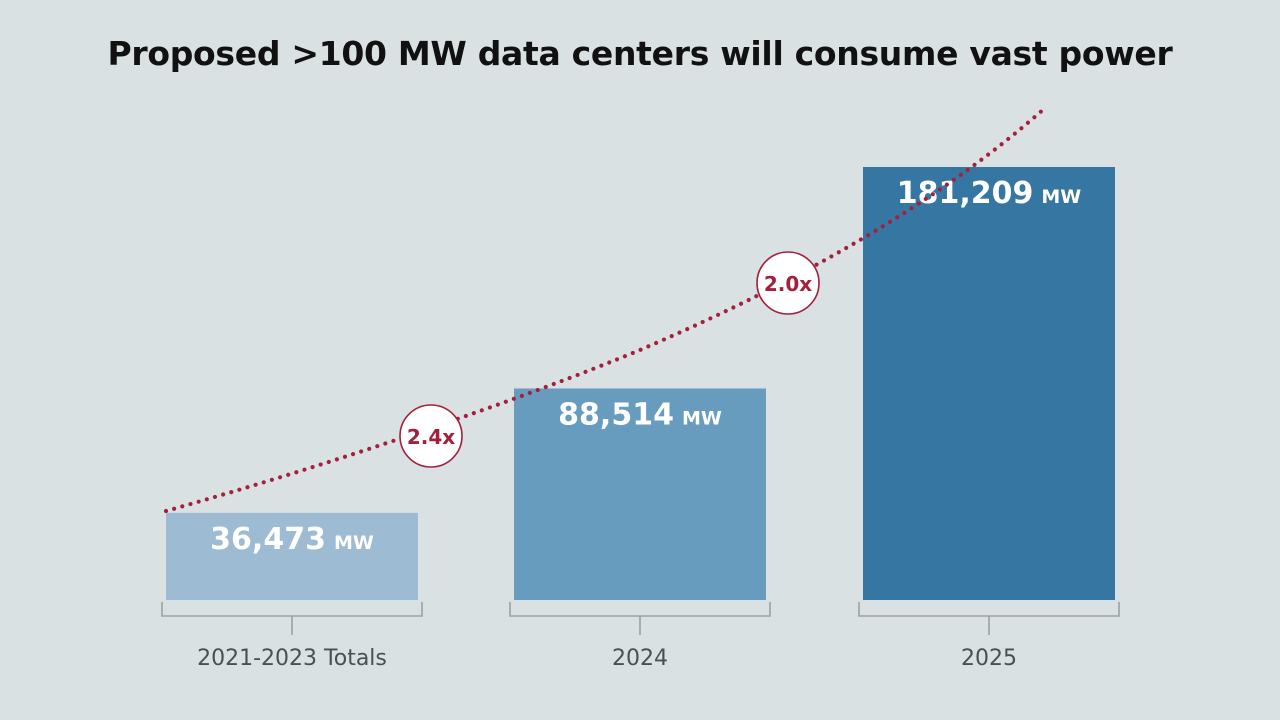  I want to click on x-tick-label-1: 2021-2023 Totals, so click(292, 658).